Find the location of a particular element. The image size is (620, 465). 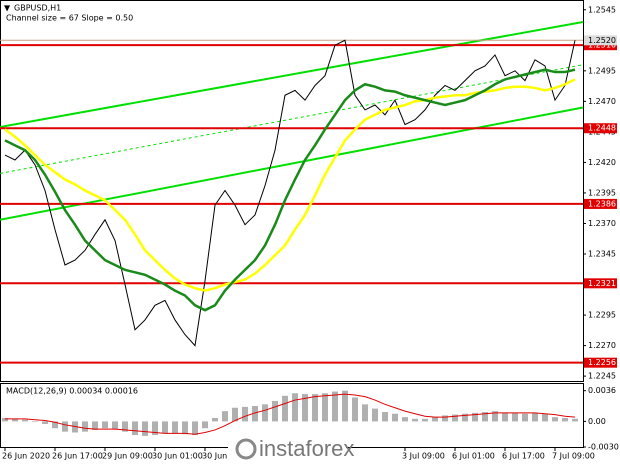

watermark-bg is located at coordinates (287, 448).